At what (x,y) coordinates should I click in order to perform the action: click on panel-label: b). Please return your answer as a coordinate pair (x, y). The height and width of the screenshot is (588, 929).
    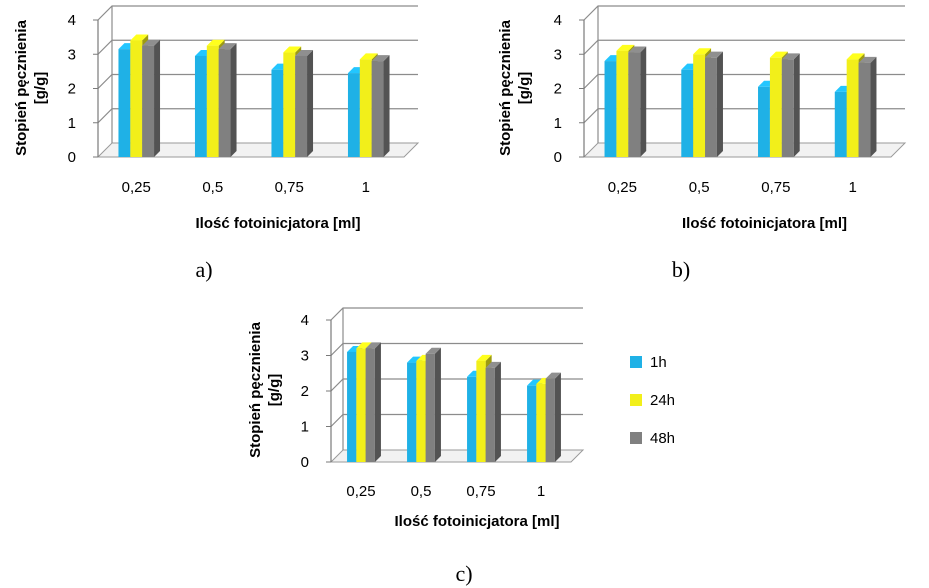
    Looking at the image, I should click on (681, 269).